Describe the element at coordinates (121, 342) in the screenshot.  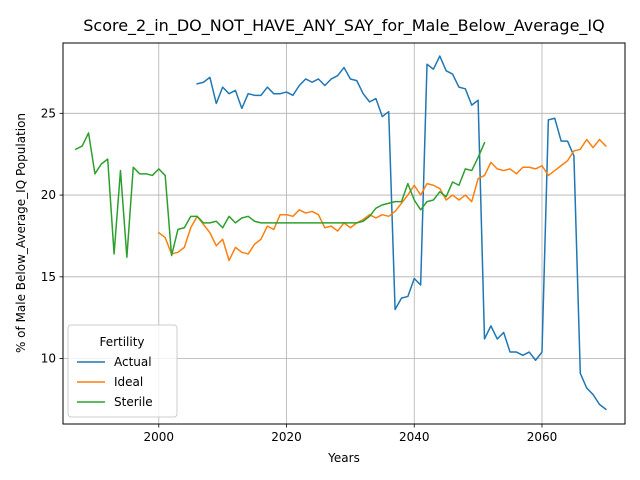
I see `legend-title: Fertility` at that location.